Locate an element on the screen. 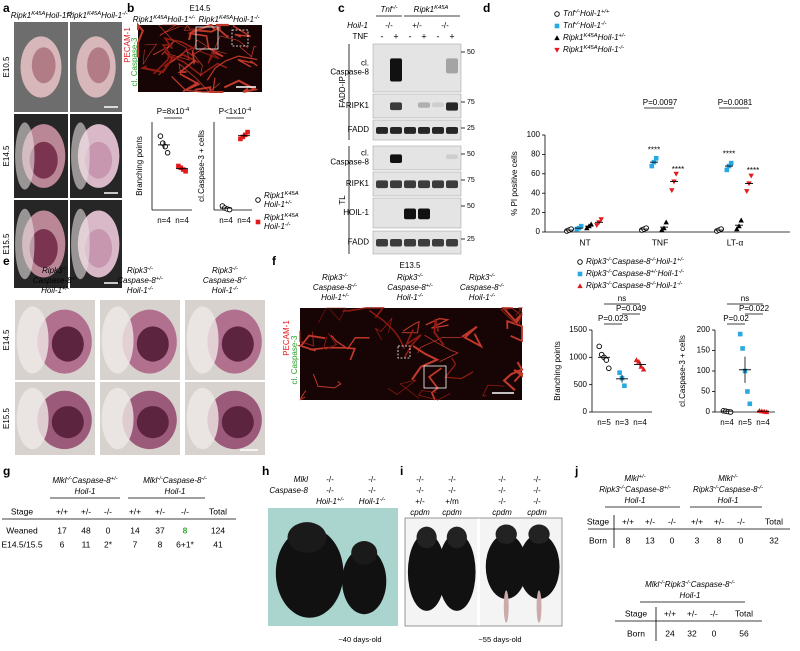  legend-label: Ripk1K45AHoil-1+/- is located at coordinates (594, 38).